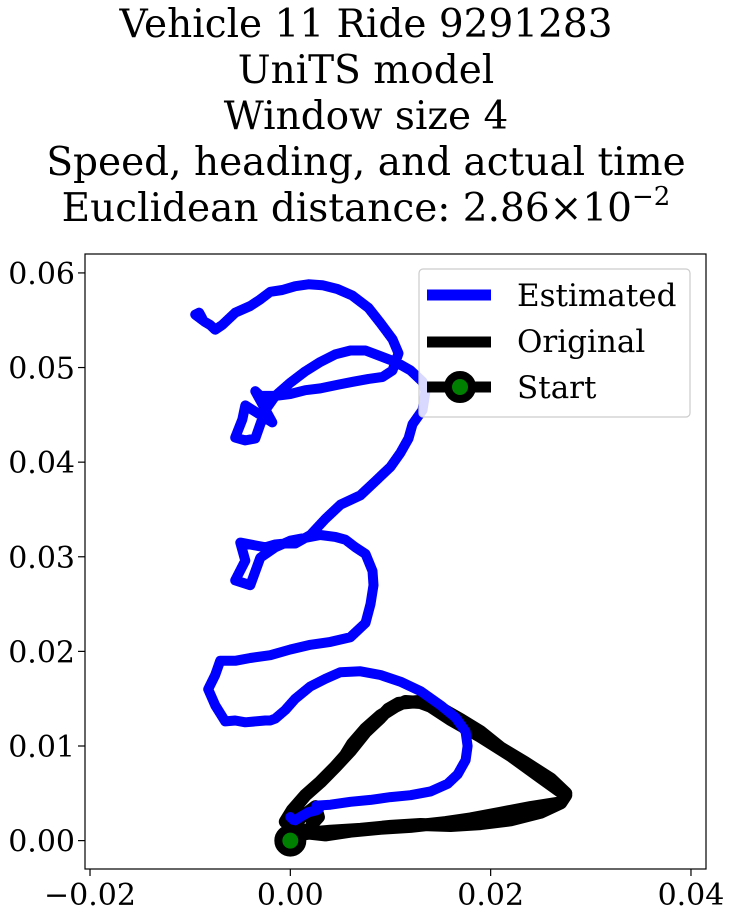 This screenshot has width=732, height=916. Describe the element at coordinates (90, 895) in the screenshot. I see `x-tick-label: −0.02` at that location.